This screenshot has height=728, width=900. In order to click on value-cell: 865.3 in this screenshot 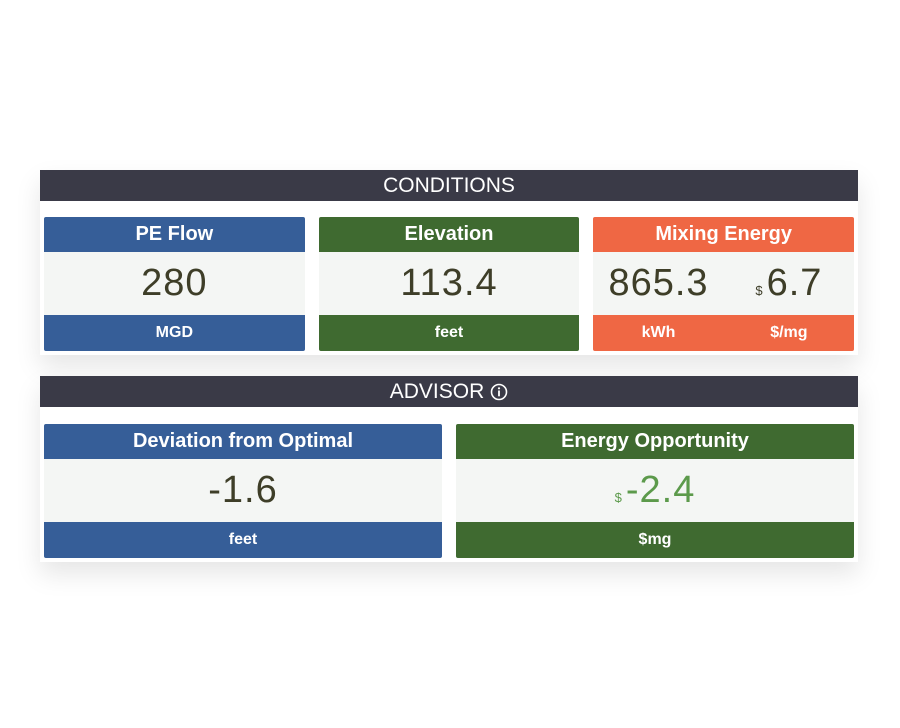, I will do `click(658, 283)`.